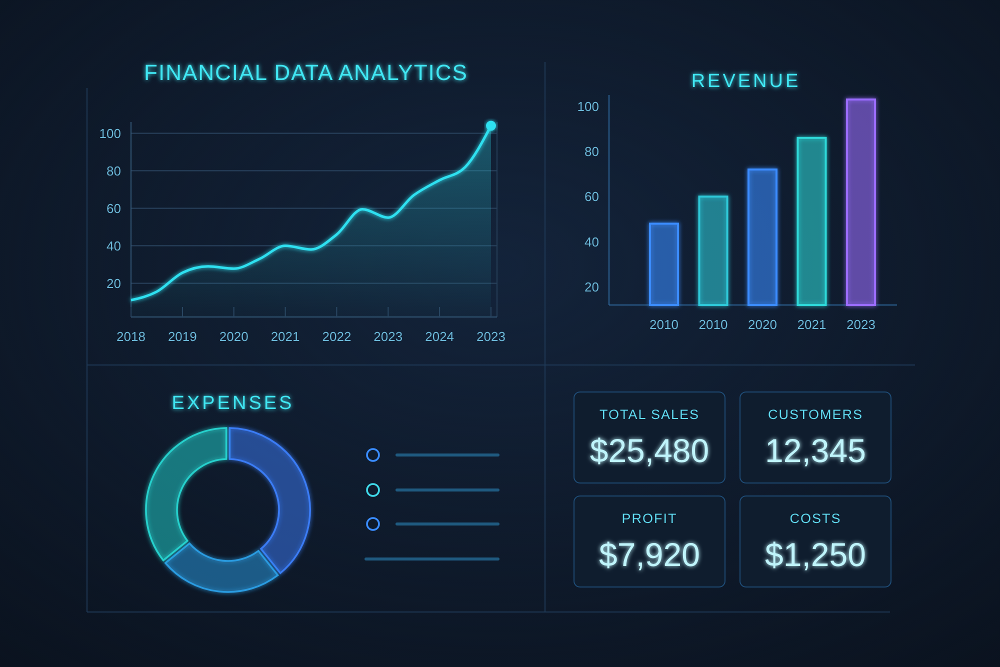  What do you see at coordinates (746, 81) in the screenshot?
I see `chart-title: REVENUE` at bounding box center [746, 81].